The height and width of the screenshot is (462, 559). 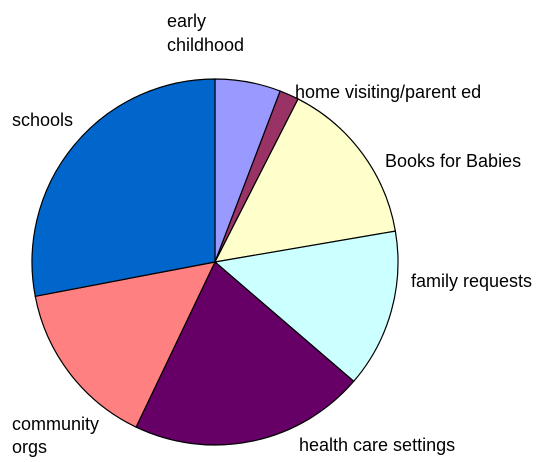 I want to click on label-family-requests: family requests, so click(x=471, y=281).